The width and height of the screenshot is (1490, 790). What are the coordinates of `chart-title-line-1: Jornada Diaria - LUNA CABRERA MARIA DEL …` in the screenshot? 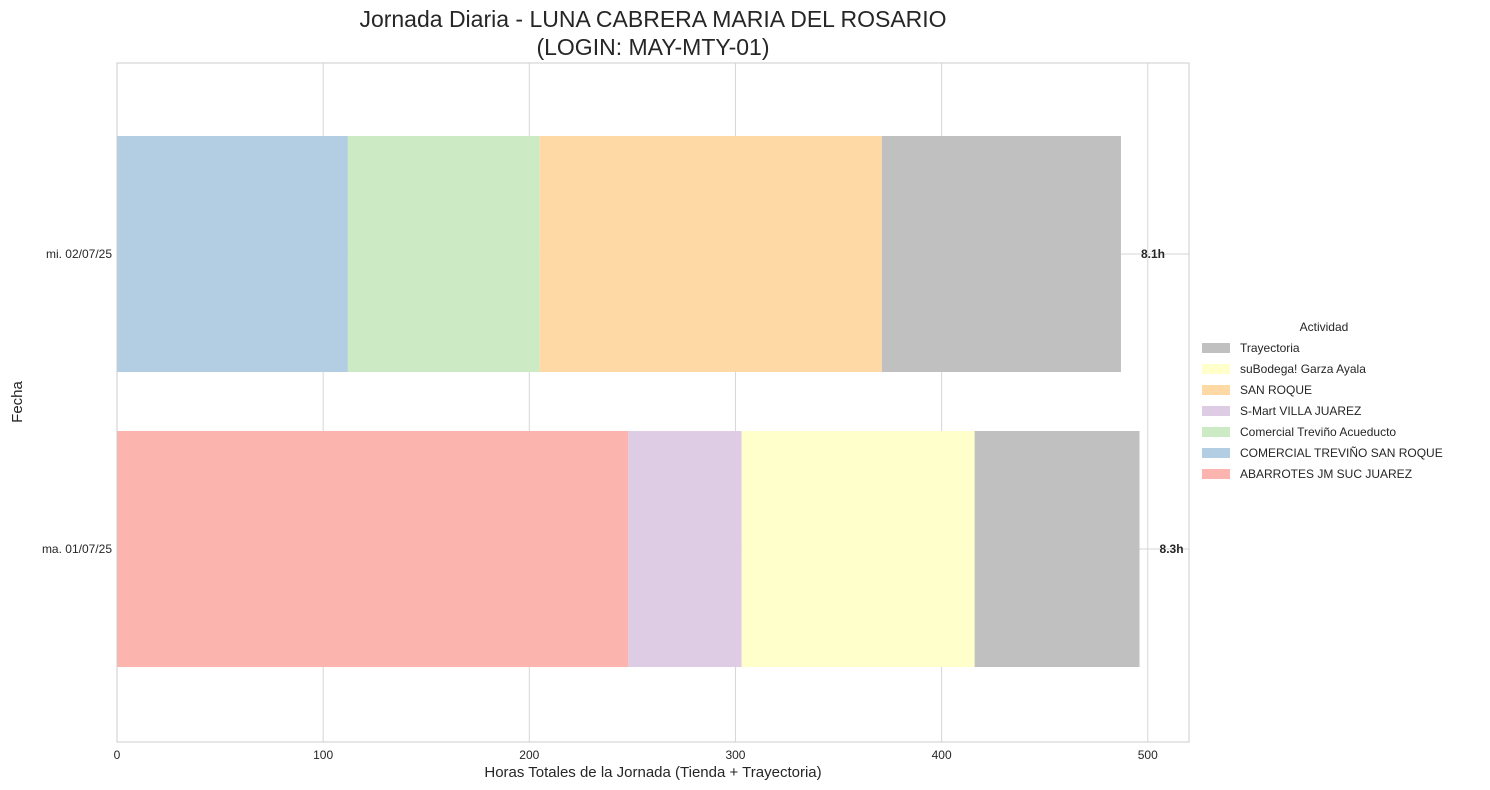 It's located at (652, 19).